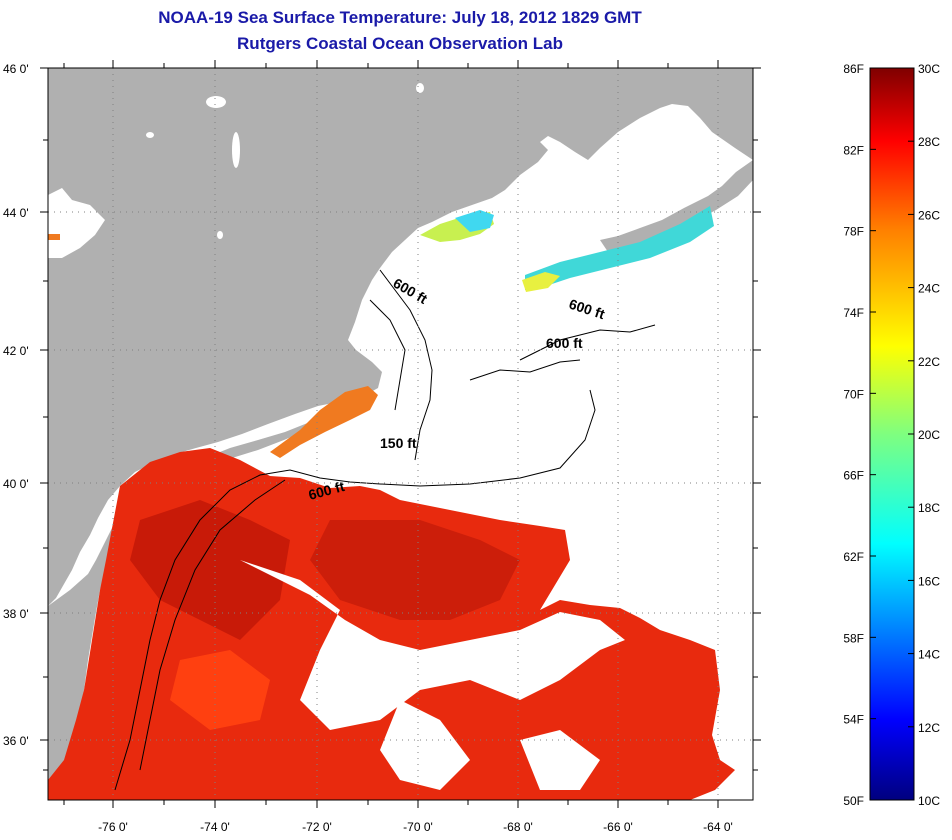  What do you see at coordinates (853, 150) in the screenshot?
I see `colorbar-f-label: 82F` at bounding box center [853, 150].